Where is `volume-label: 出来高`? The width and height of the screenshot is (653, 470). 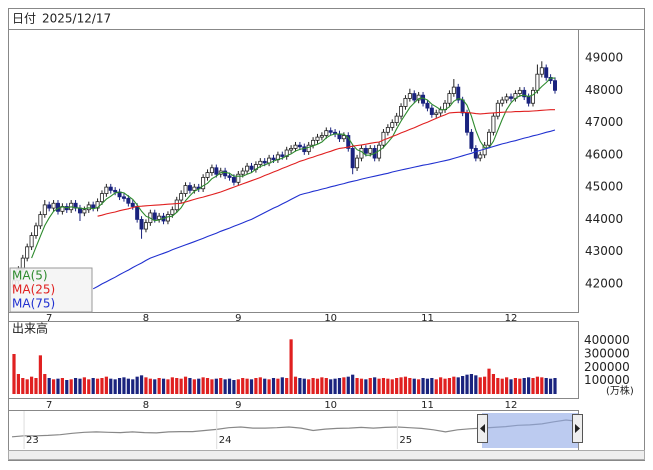
volume-label: 出来高 is located at coordinates (30, 328).